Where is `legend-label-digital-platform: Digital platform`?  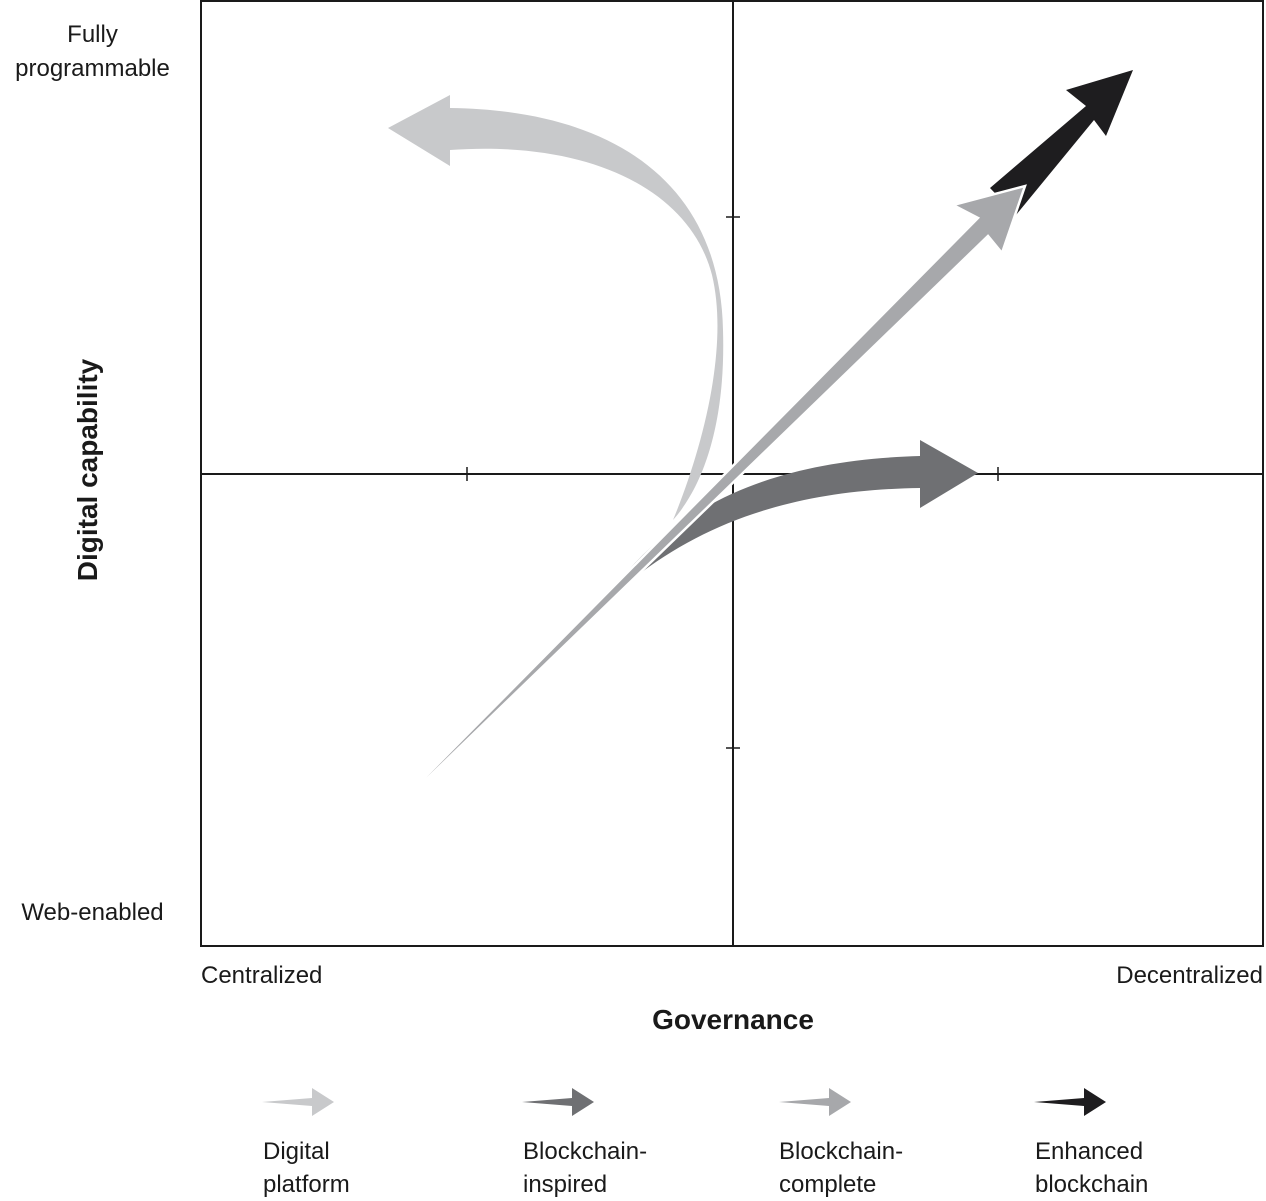 legend-label-digital-platform: Digital platform is located at coordinates (306, 1168).